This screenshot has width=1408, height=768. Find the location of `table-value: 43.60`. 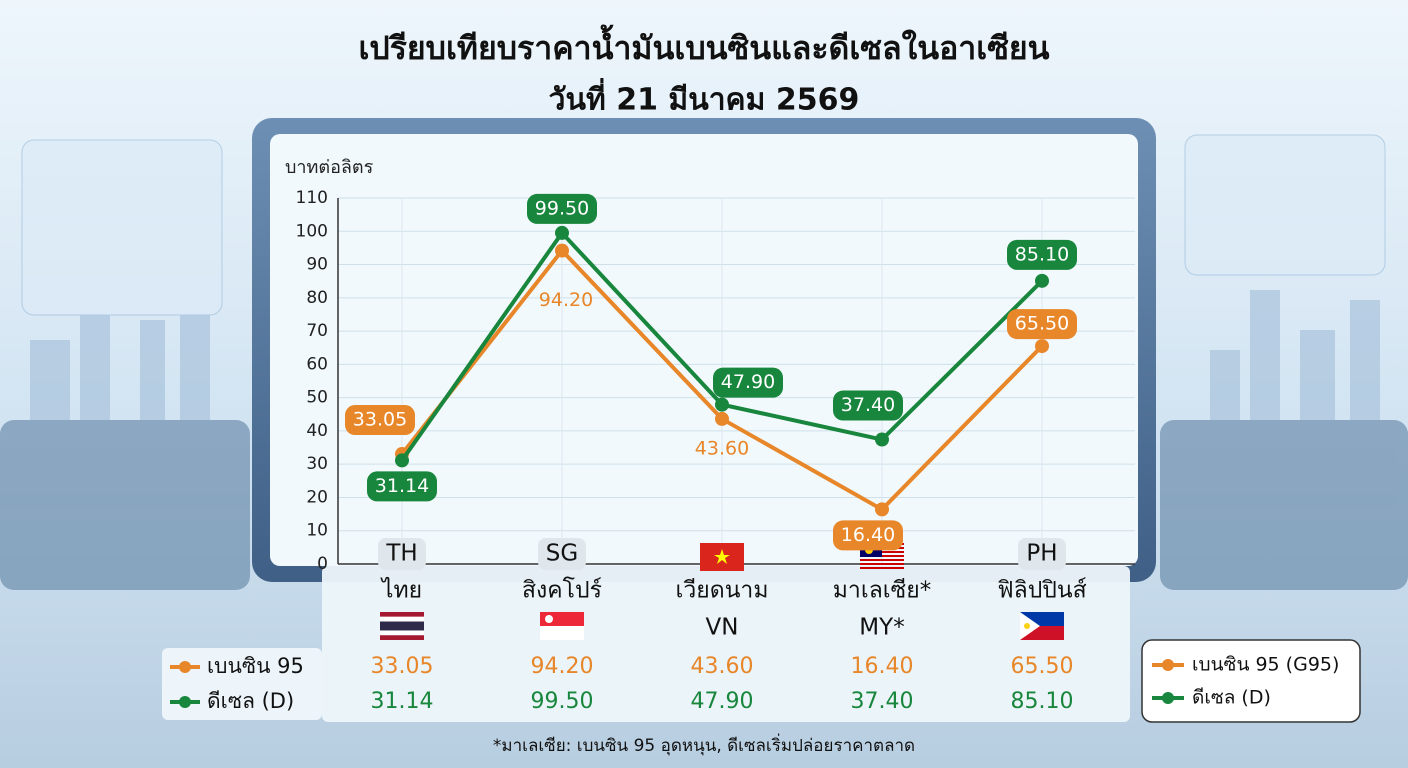

table-value: 43.60 is located at coordinates (722, 666).